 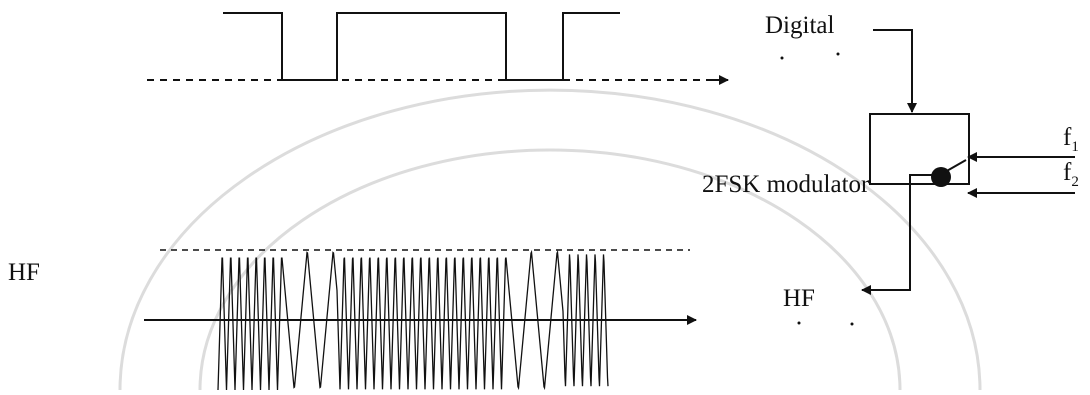 What do you see at coordinates (799, 25) in the screenshot?
I see `digital-label: Digital` at bounding box center [799, 25].